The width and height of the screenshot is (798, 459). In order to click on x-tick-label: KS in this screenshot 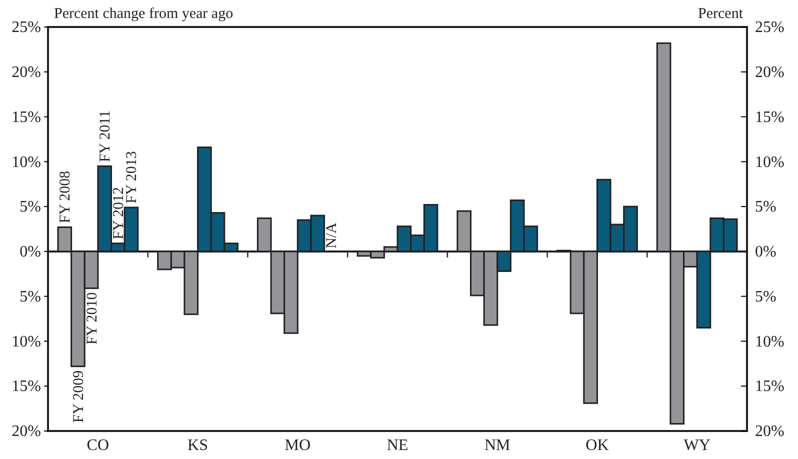, I will do `click(198, 445)`.